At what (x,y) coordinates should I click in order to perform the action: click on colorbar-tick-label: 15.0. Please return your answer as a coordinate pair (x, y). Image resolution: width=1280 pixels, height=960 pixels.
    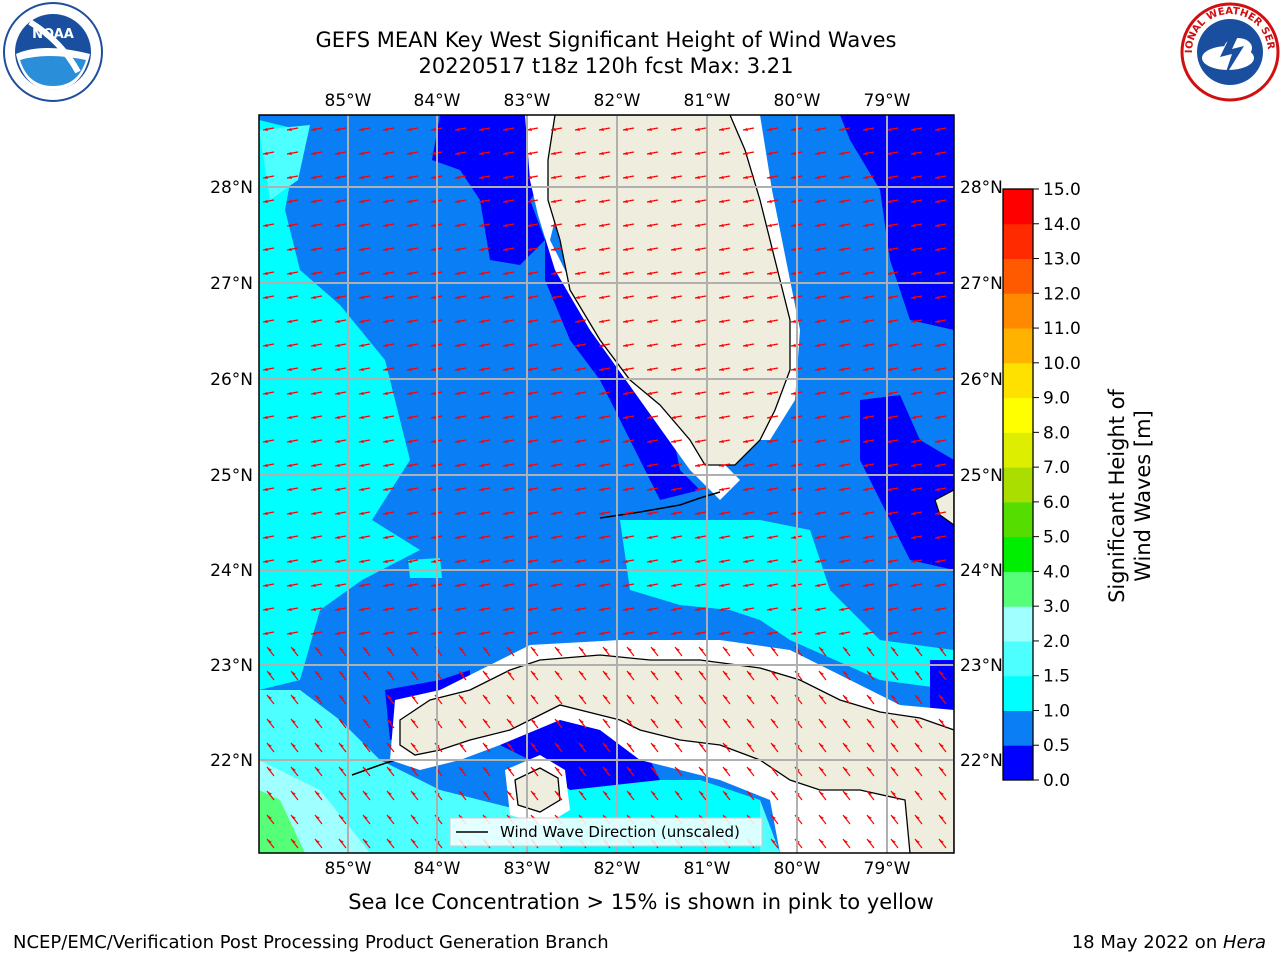
    Looking at the image, I should click on (1062, 190).